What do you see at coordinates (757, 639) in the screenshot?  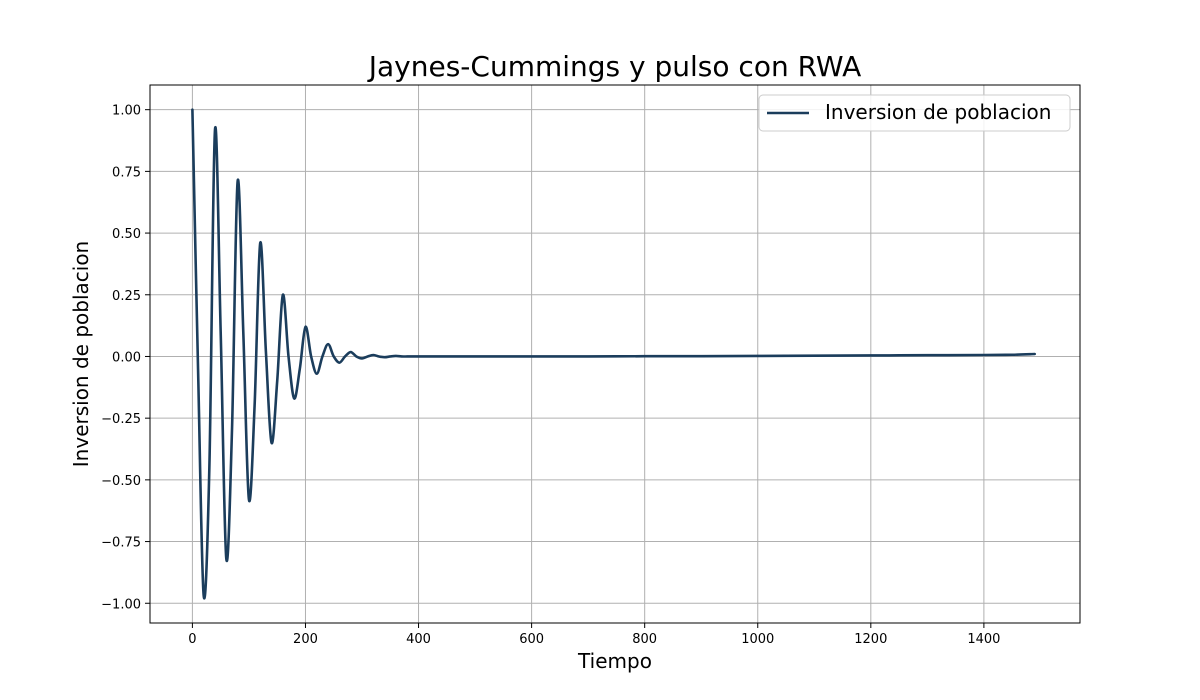 I see `x-tick-label: 1000` at bounding box center [757, 639].